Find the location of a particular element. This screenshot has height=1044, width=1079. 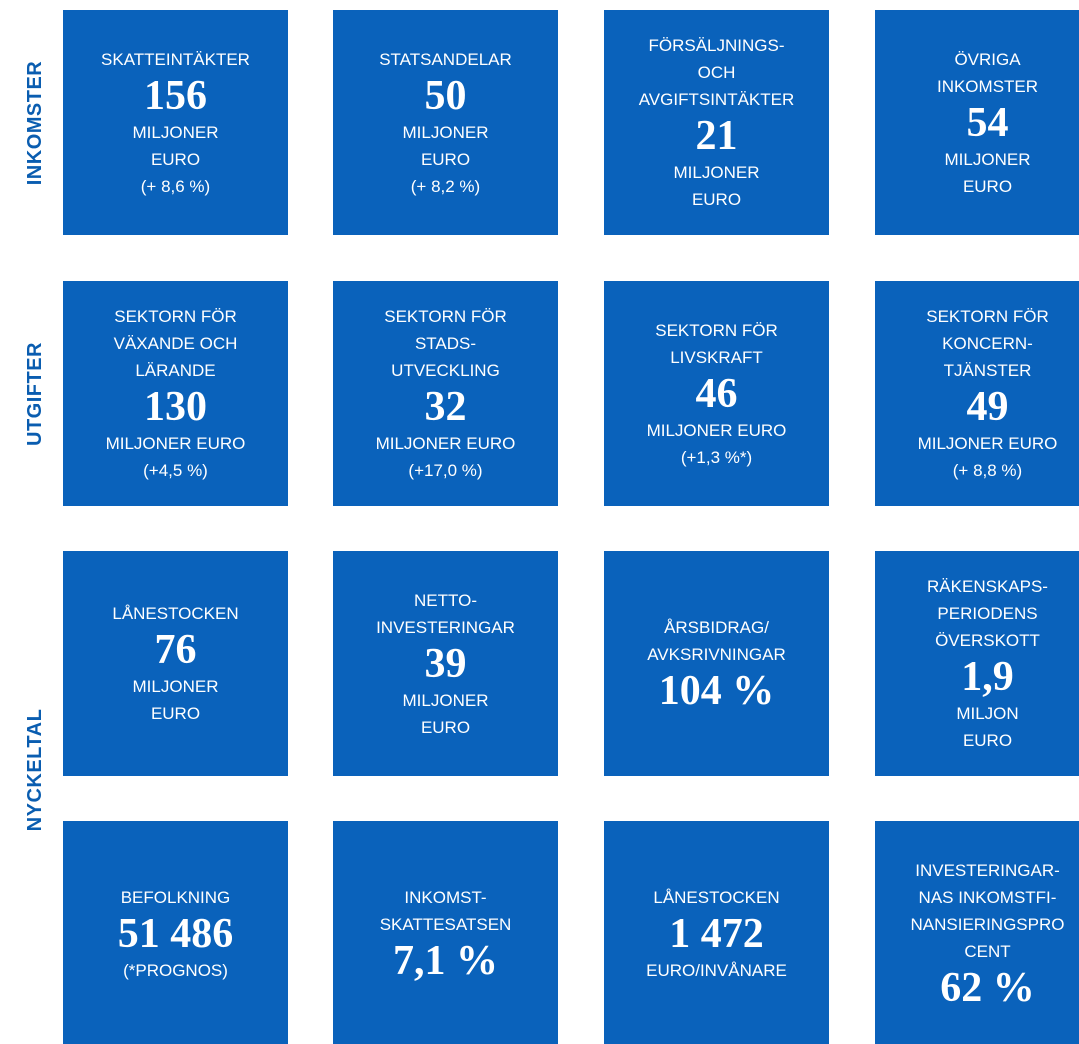

tile-caption: INVESTERINGAR- is located at coordinates (987, 870).